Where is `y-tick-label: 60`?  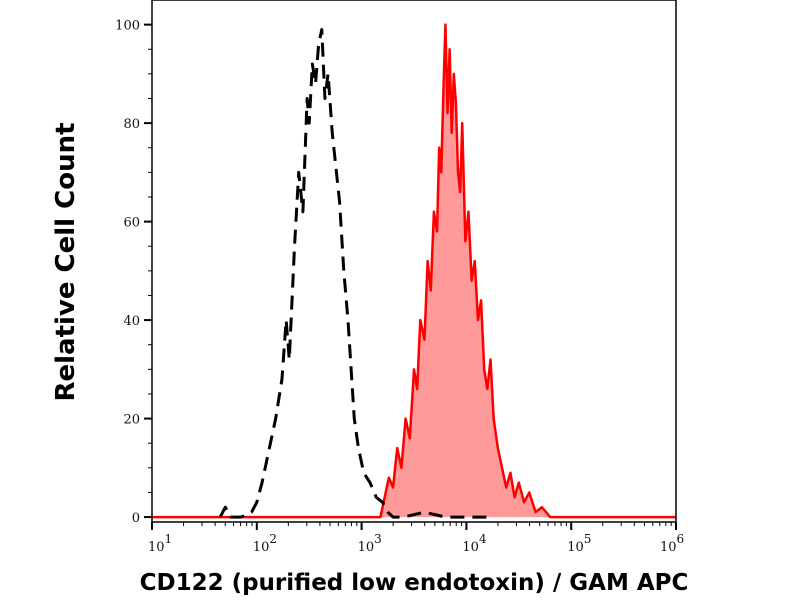 y-tick-label: 60 is located at coordinates (131, 223).